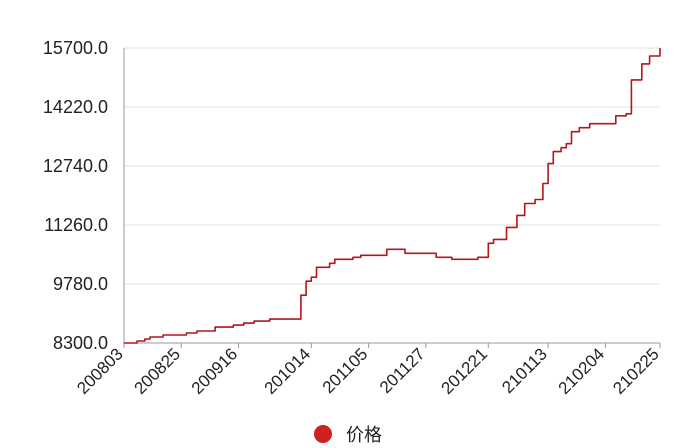 The width and height of the screenshot is (700, 448). I want to click on x-tick-label: 200825, so click(158, 371).